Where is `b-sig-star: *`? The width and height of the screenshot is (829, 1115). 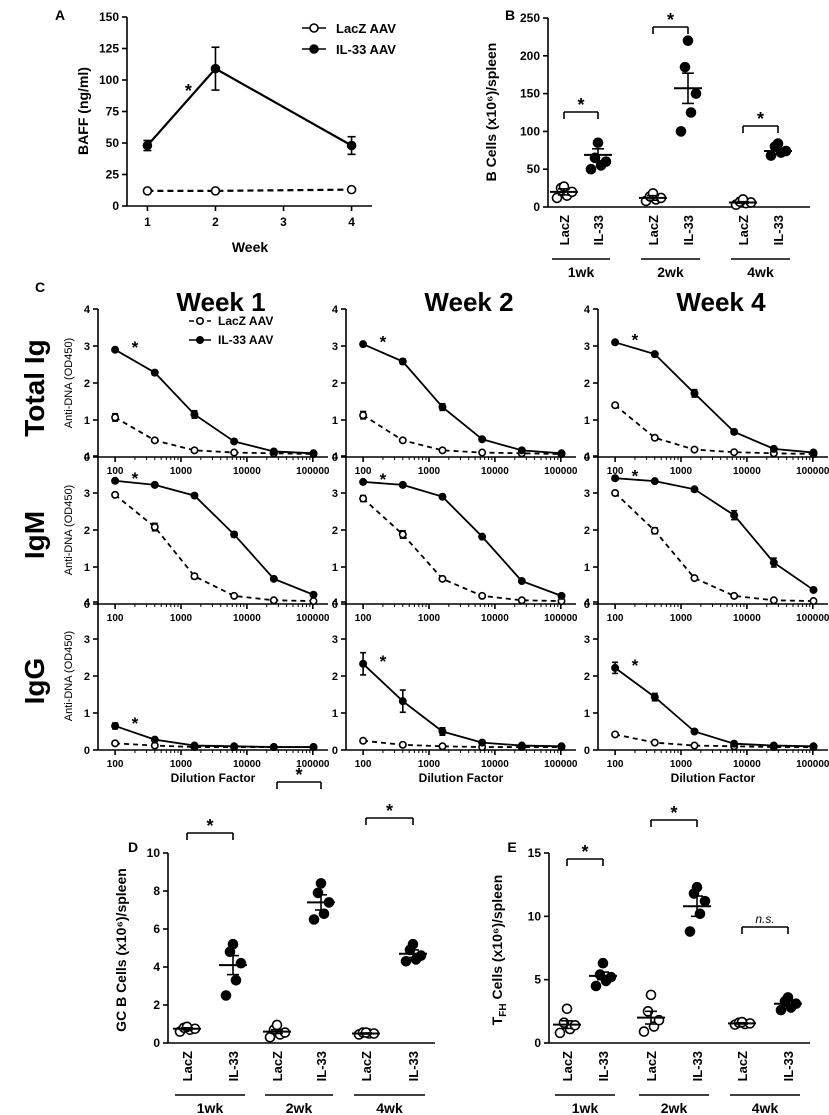
b-sig-star: * is located at coordinates (760, 119).